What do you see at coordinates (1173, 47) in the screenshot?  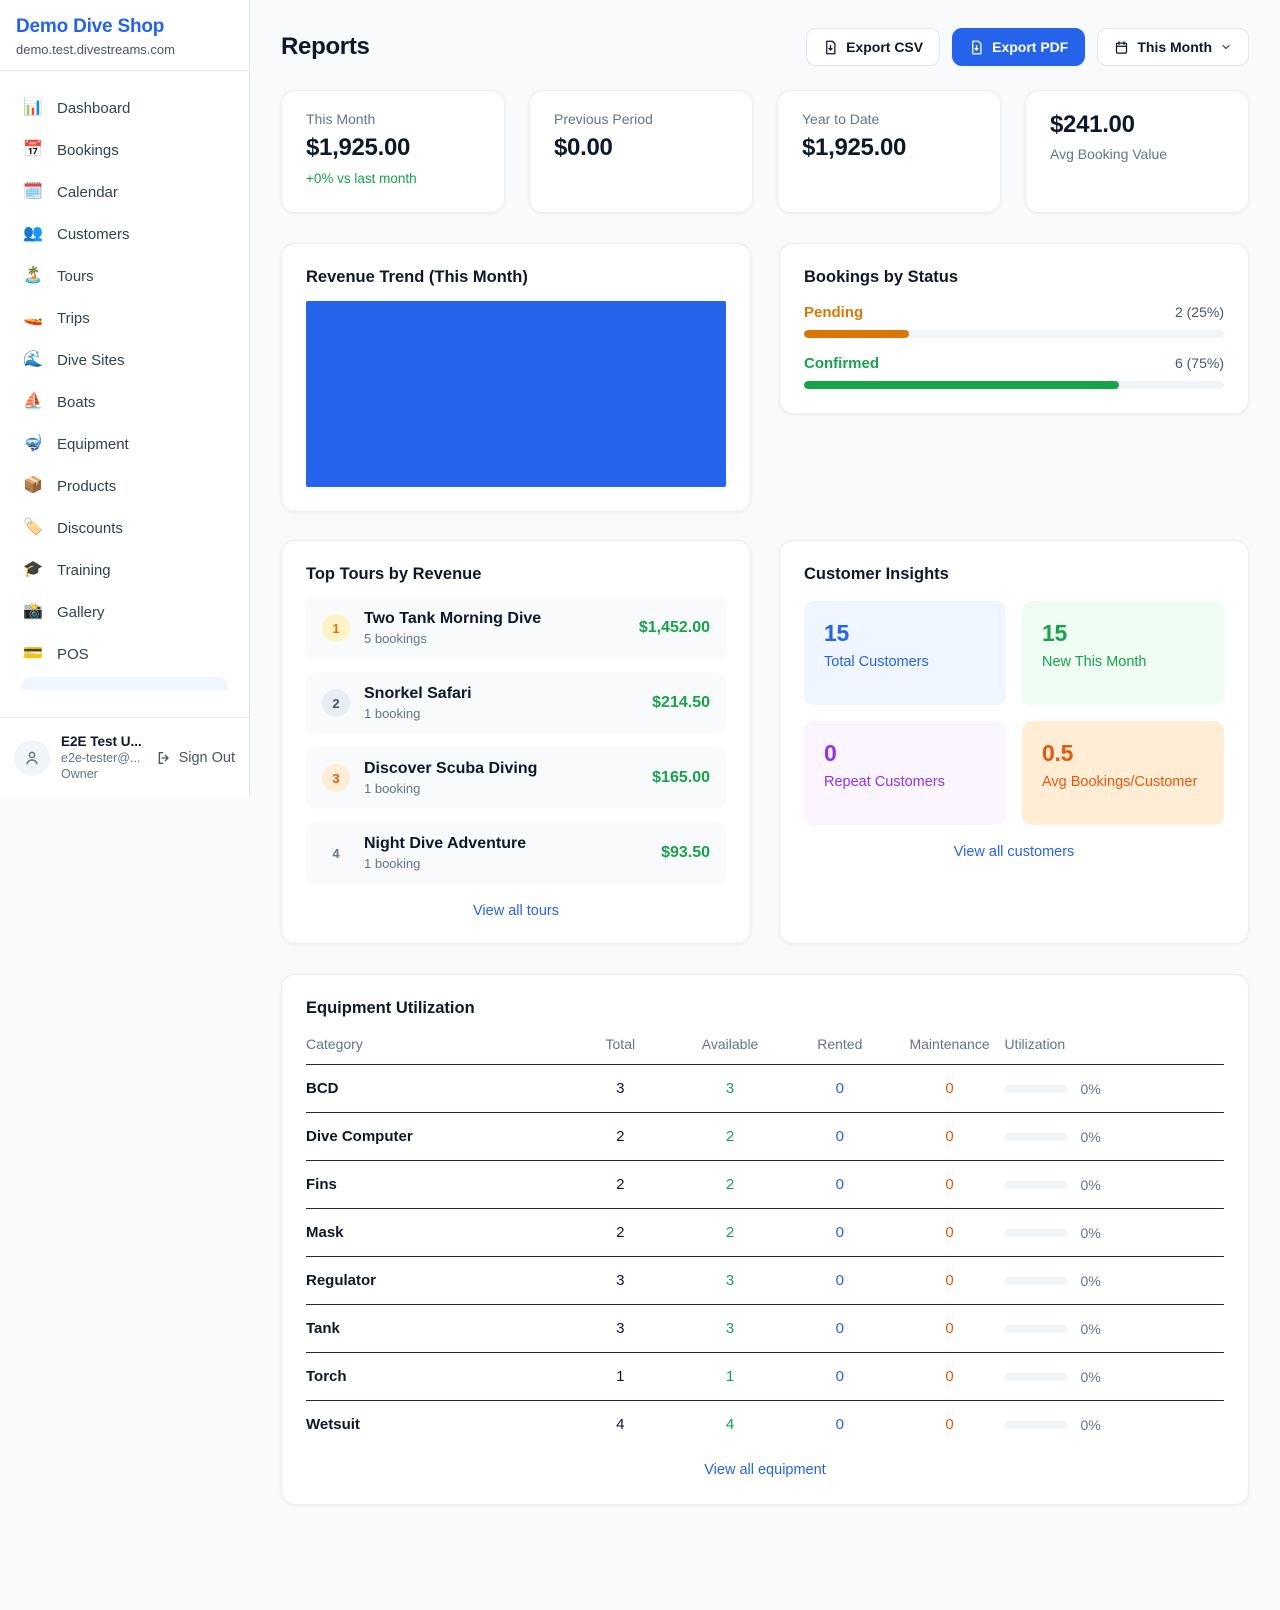 I see `period-dropdown: This Month` at bounding box center [1173, 47].